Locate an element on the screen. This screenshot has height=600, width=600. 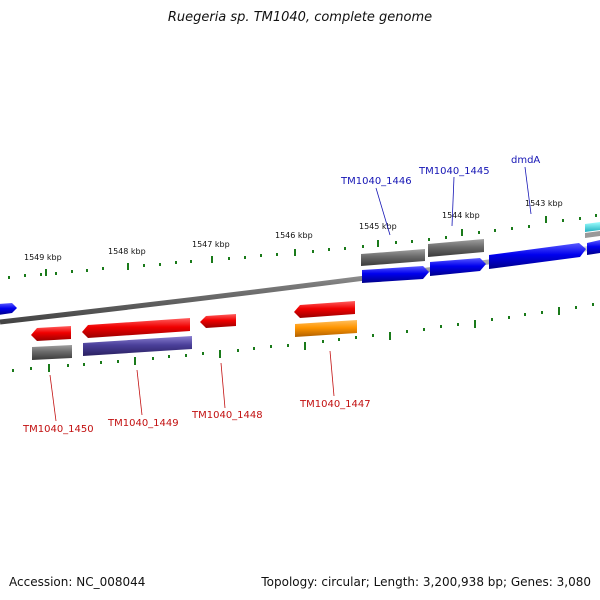
reverse-genes is located at coordinates (194, 330).